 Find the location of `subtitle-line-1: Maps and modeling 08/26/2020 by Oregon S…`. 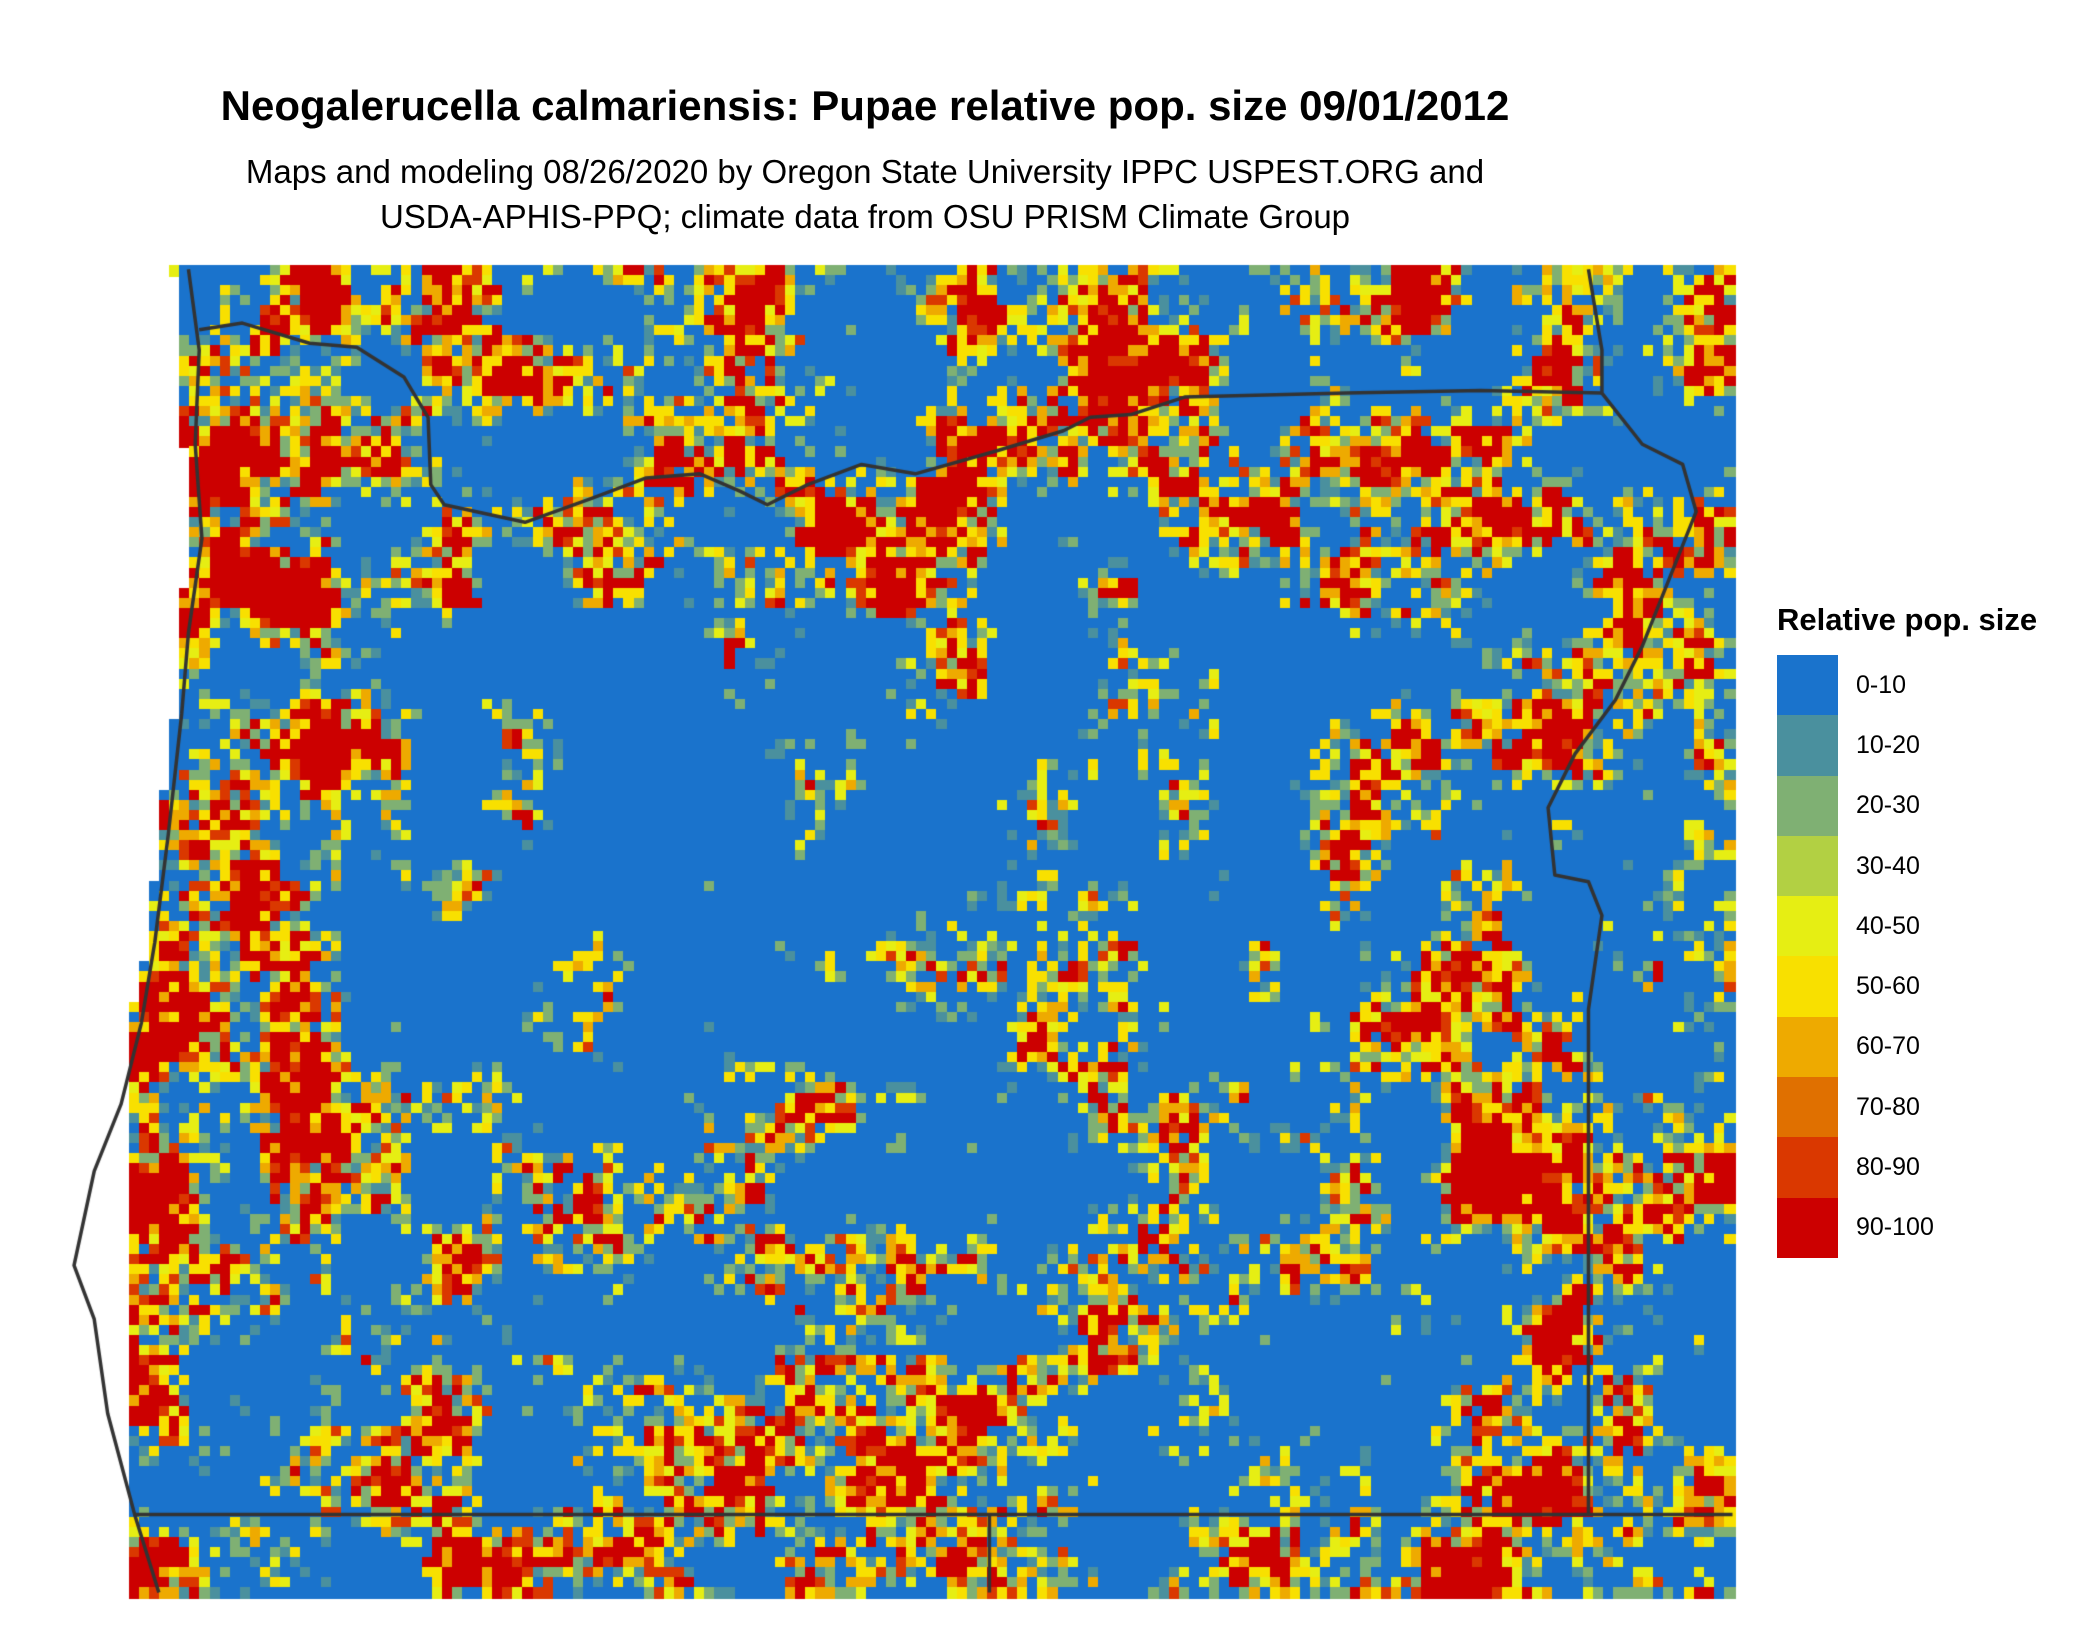

subtitle-line-1: Maps and modeling 08/26/2020 by Oregon S… is located at coordinates (865, 171).